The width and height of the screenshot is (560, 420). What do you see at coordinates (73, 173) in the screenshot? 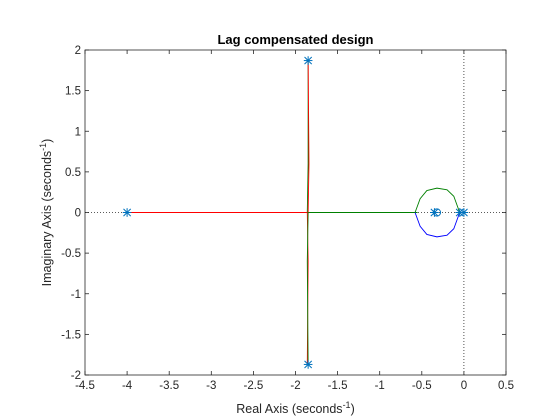
I see `y-tick-label: 0.5` at bounding box center [73, 173].